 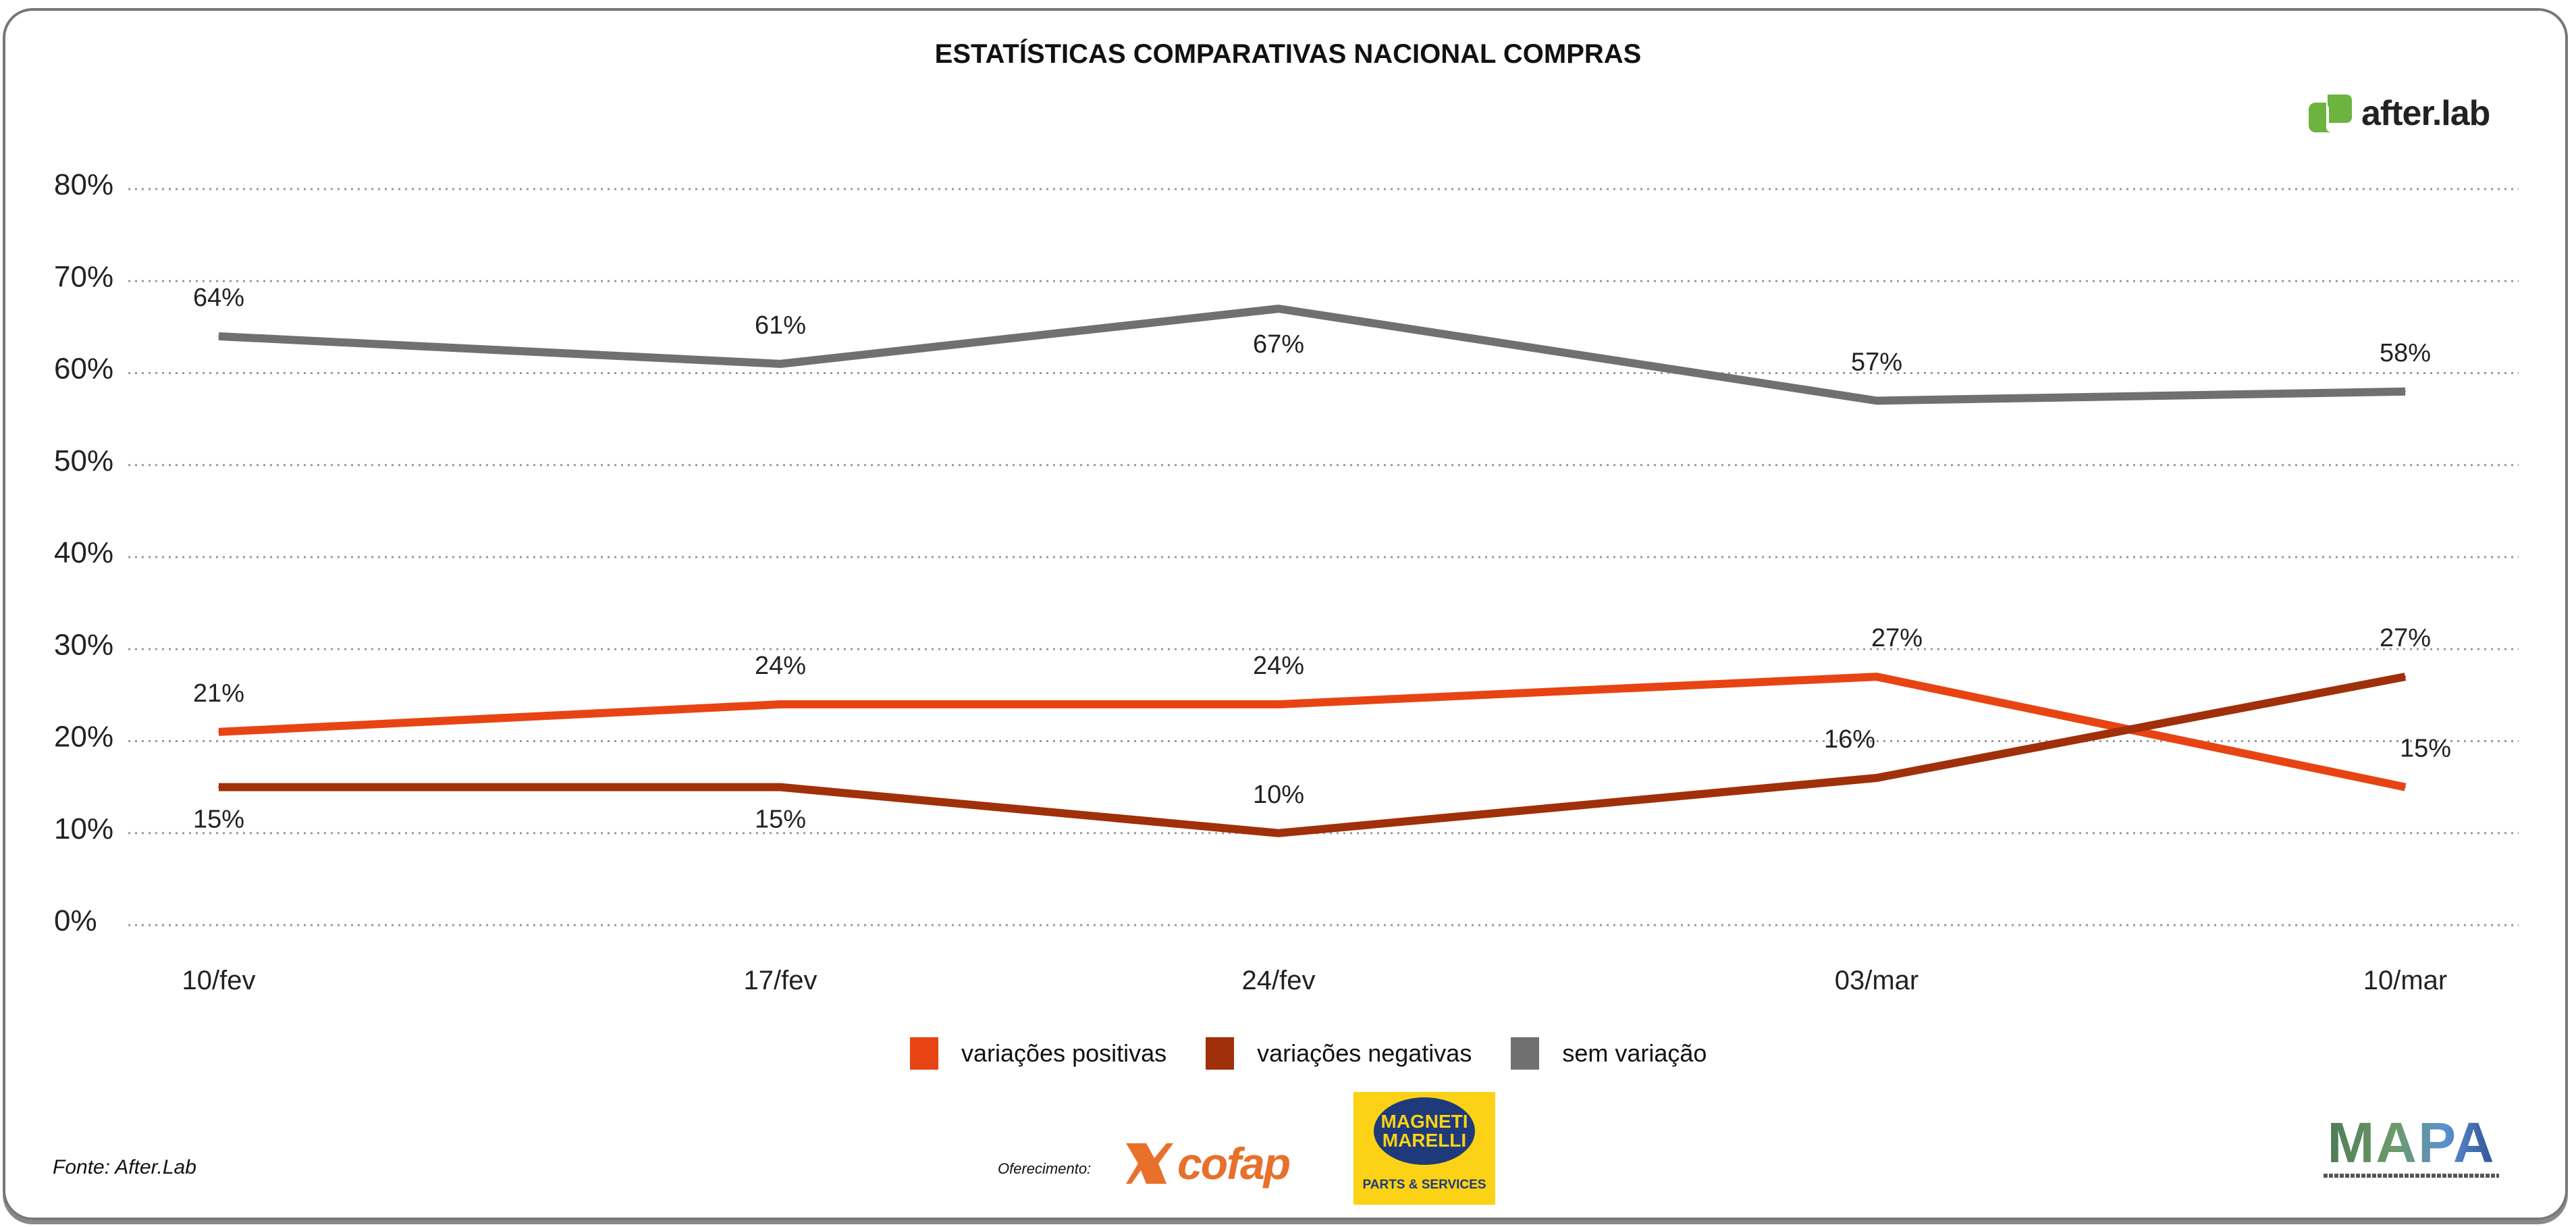 I want to click on x-tick-label: 10/fev, so click(x=219, y=980).